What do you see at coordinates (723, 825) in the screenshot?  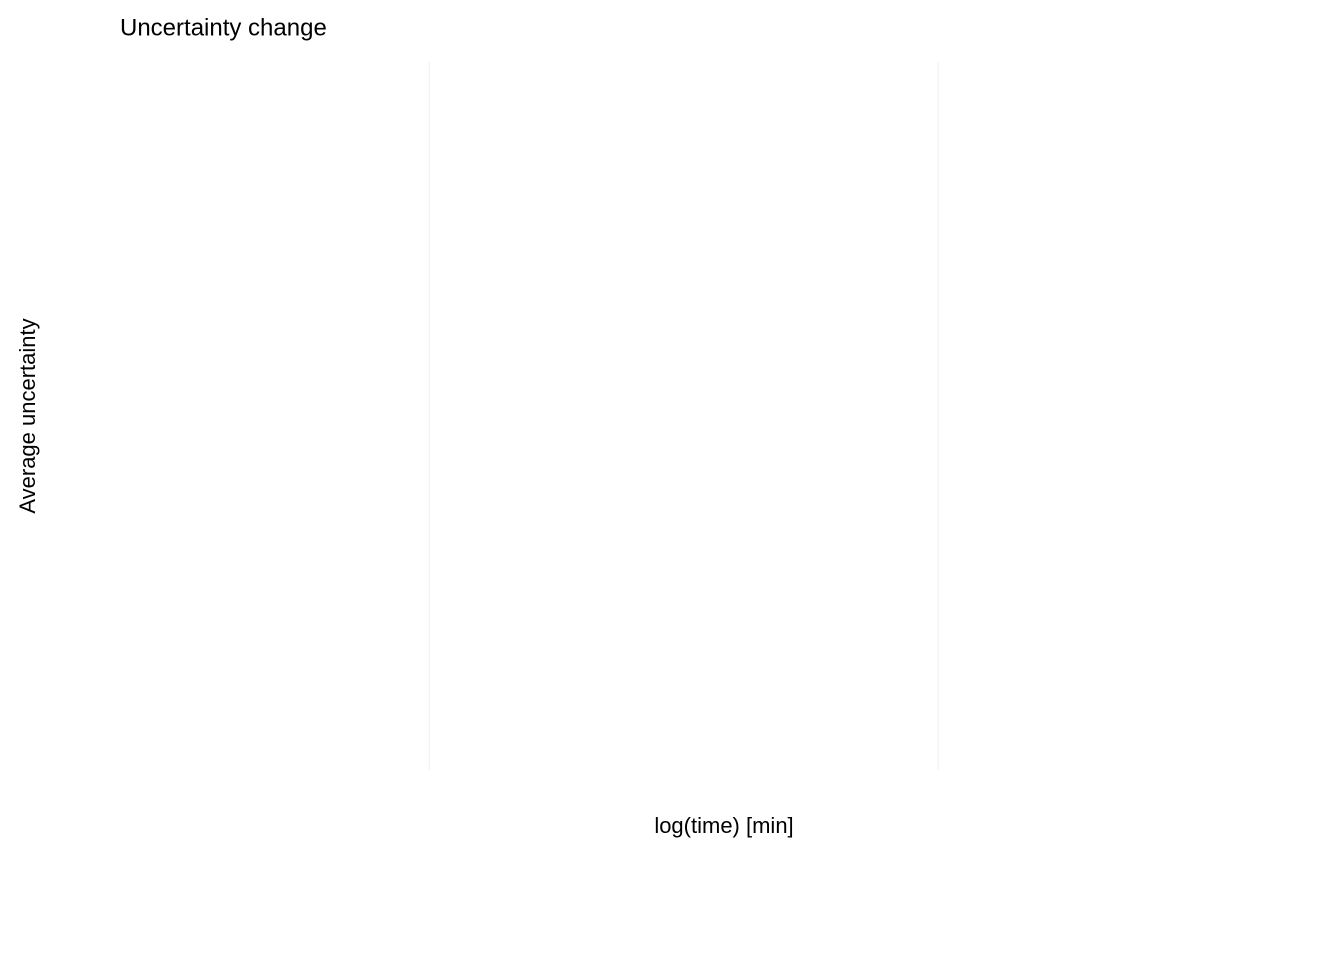 I see `x-axis-label: log(time) [min]` at bounding box center [723, 825].